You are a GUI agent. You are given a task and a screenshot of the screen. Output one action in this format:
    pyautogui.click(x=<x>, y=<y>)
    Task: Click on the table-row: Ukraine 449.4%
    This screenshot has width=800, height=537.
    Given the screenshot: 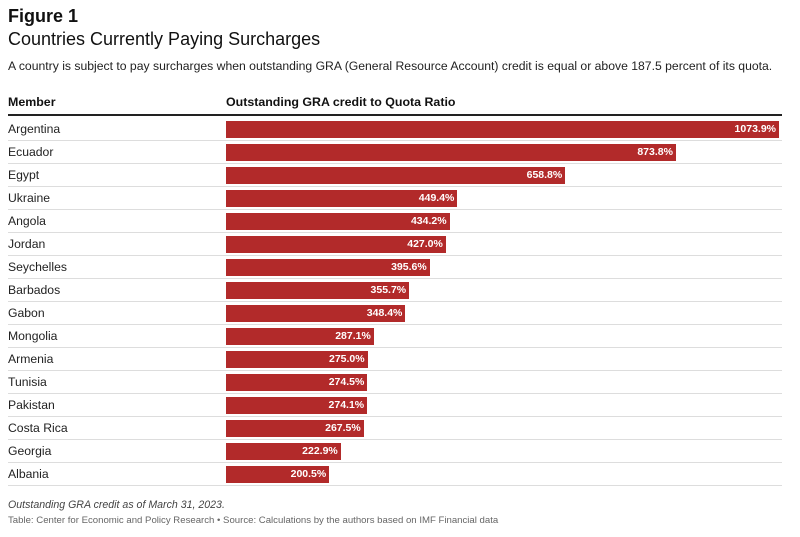 What is the action you would take?
    pyautogui.click(x=395, y=198)
    